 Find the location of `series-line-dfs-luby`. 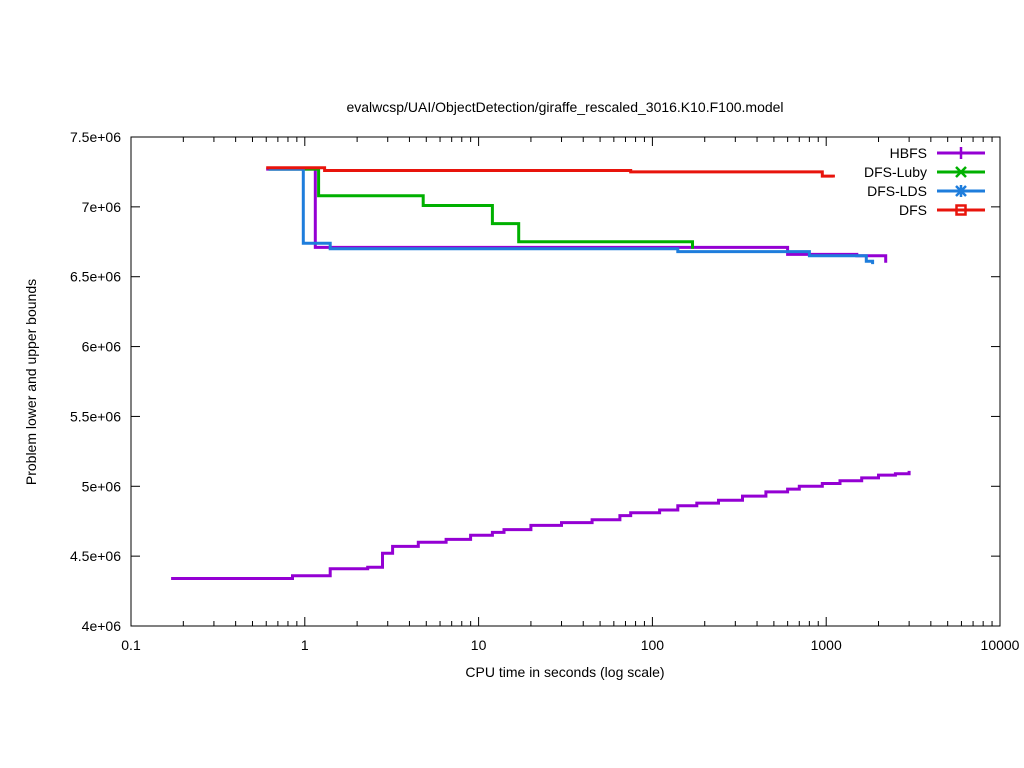

series-line-dfs-luby is located at coordinates (481, 208).